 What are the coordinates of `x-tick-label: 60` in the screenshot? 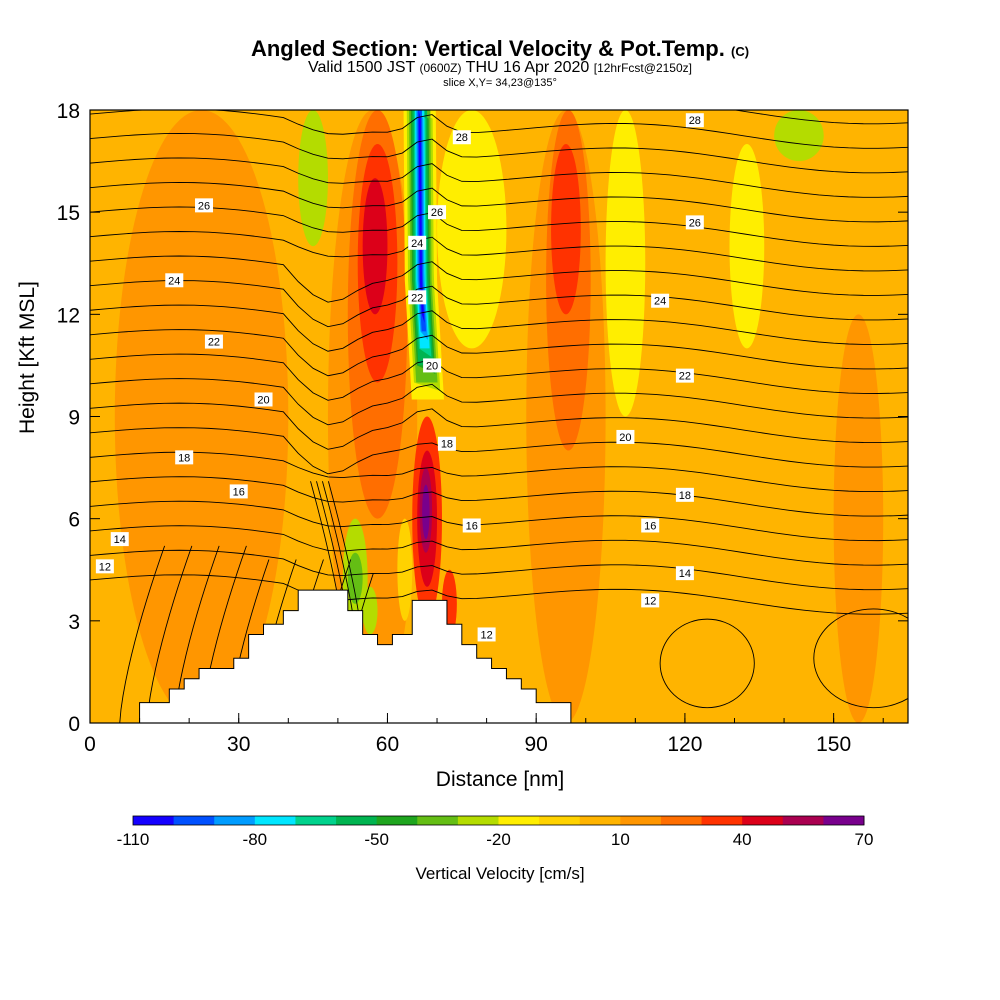 It's located at (387, 744).